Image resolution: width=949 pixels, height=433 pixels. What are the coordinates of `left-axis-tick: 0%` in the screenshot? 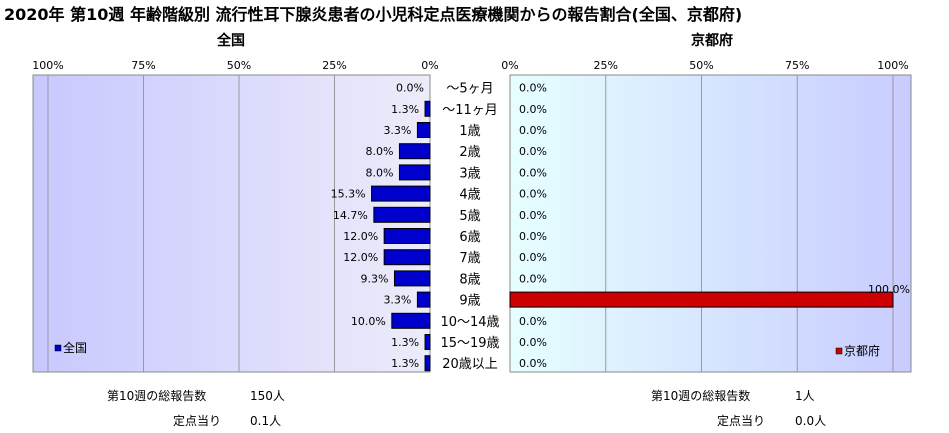 It's located at (429, 65).